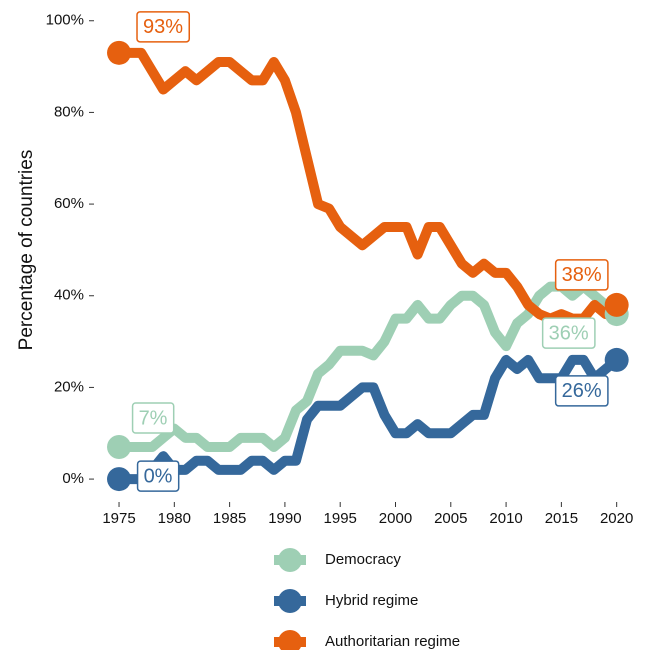  I want to click on value-label: 7%, so click(153, 418).